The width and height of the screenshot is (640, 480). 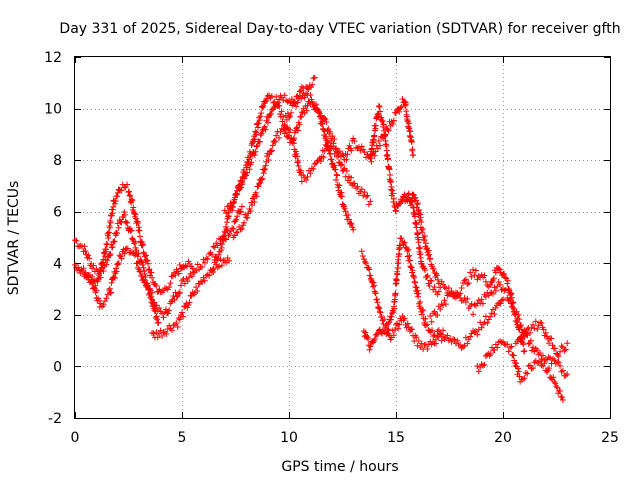 I want to click on y-tick-label: 12, so click(x=53, y=58).